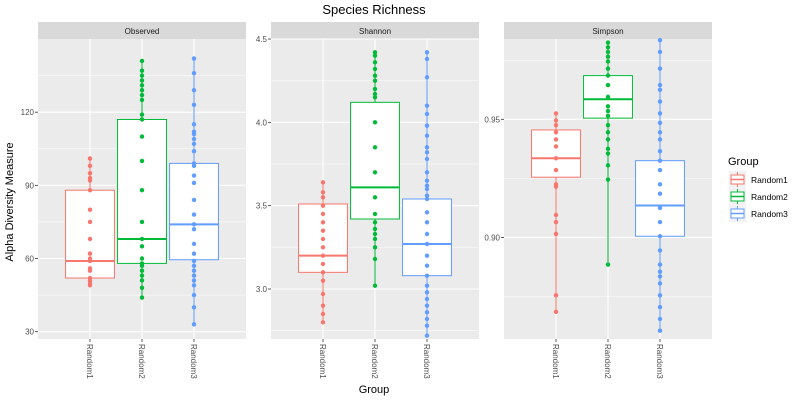  Describe the element at coordinates (758, 179) in the screenshot. I see `legend-item-random1: Random1` at that location.